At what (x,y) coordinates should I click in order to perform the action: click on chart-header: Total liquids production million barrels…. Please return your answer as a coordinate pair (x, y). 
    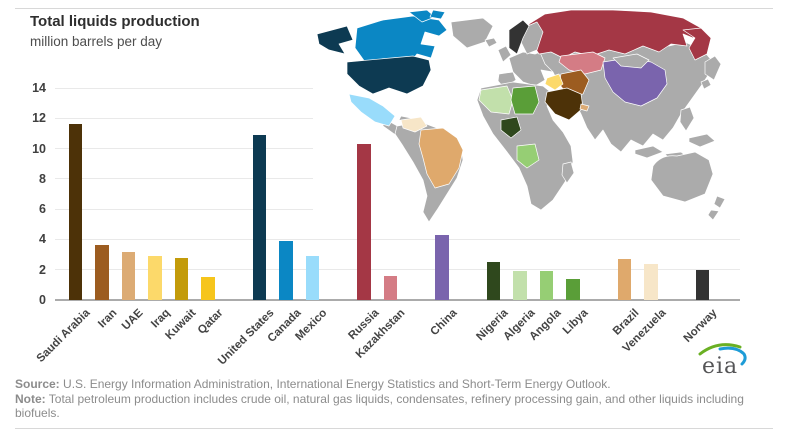
    Looking at the image, I should click on (115, 31).